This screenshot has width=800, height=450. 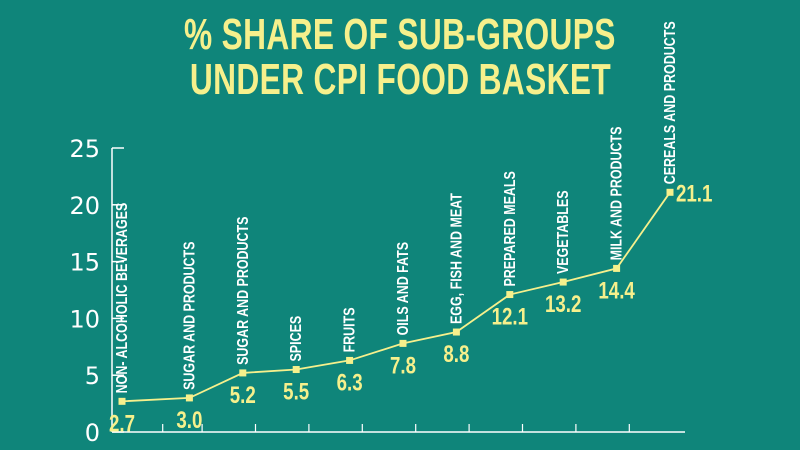 What do you see at coordinates (404, 288) in the screenshot?
I see `category-label: OILS AND FATS` at bounding box center [404, 288].